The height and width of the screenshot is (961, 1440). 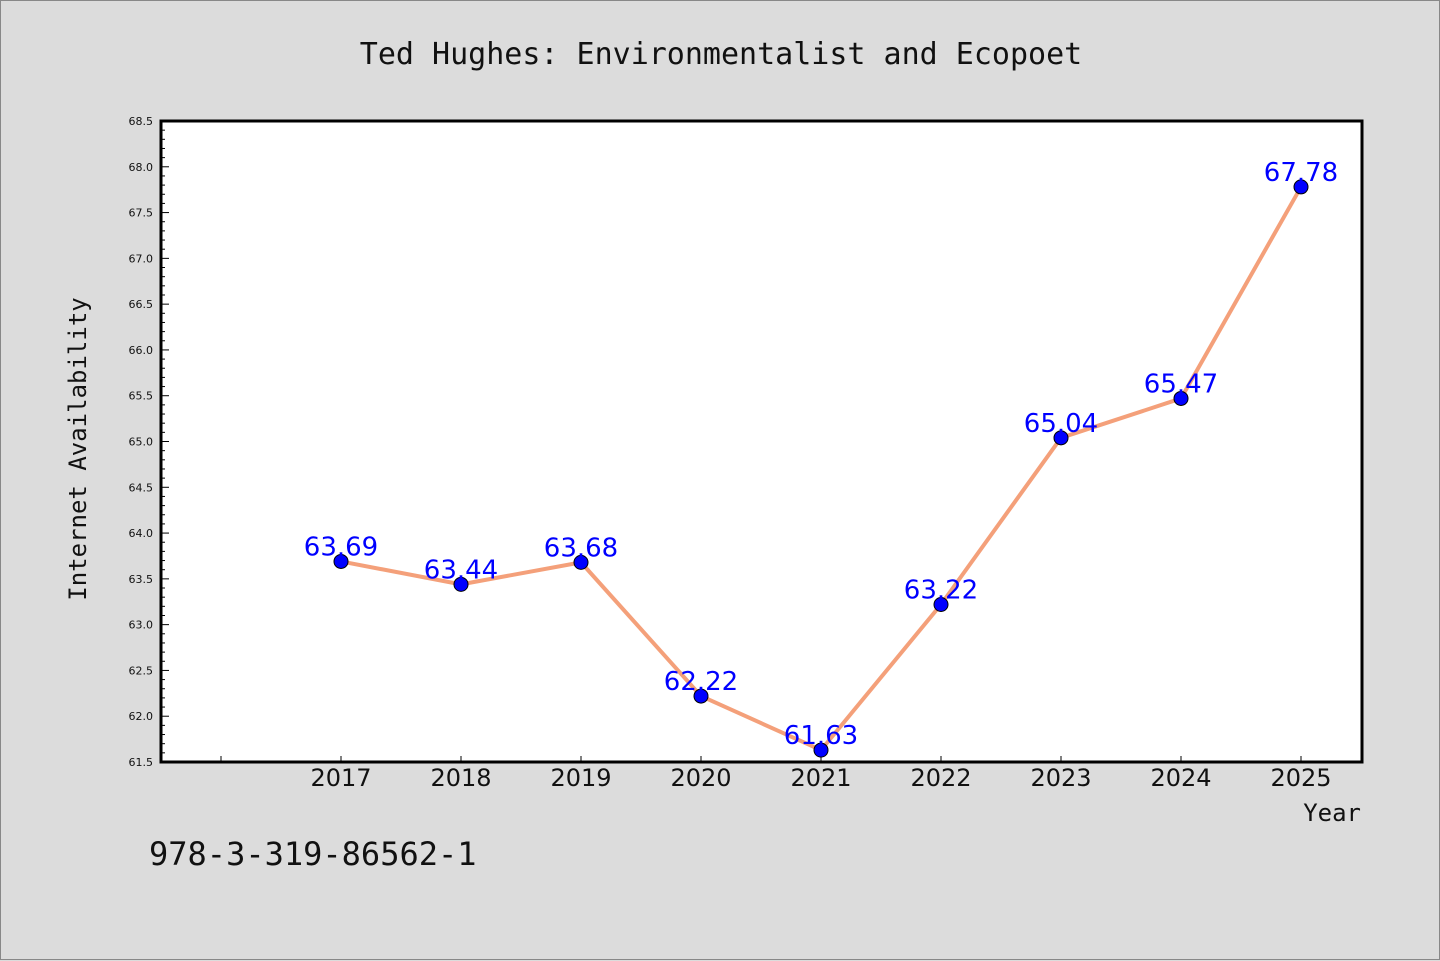 What do you see at coordinates (141, 579) in the screenshot?
I see `y-tick-label: 63.5` at bounding box center [141, 579].